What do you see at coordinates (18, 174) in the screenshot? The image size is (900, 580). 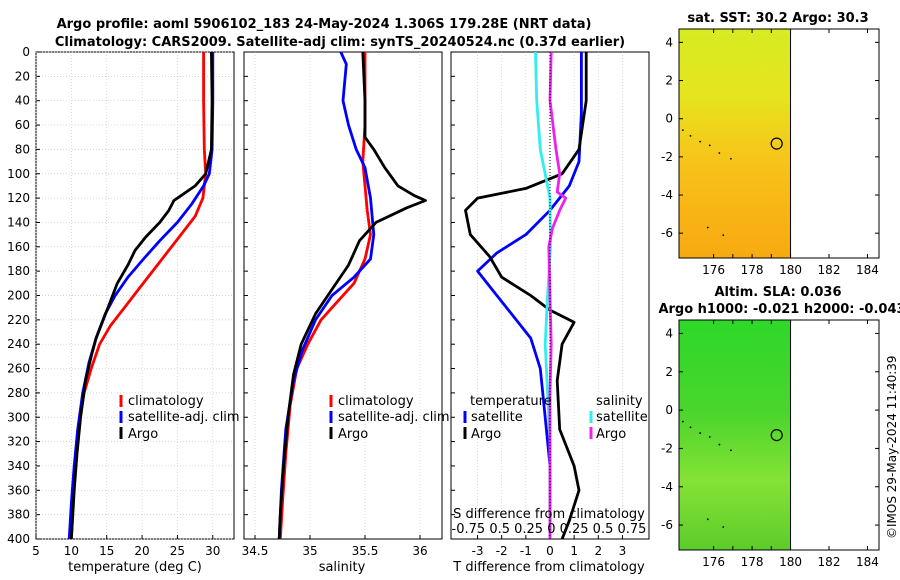 I see `y-tick-label: 100` at bounding box center [18, 174].